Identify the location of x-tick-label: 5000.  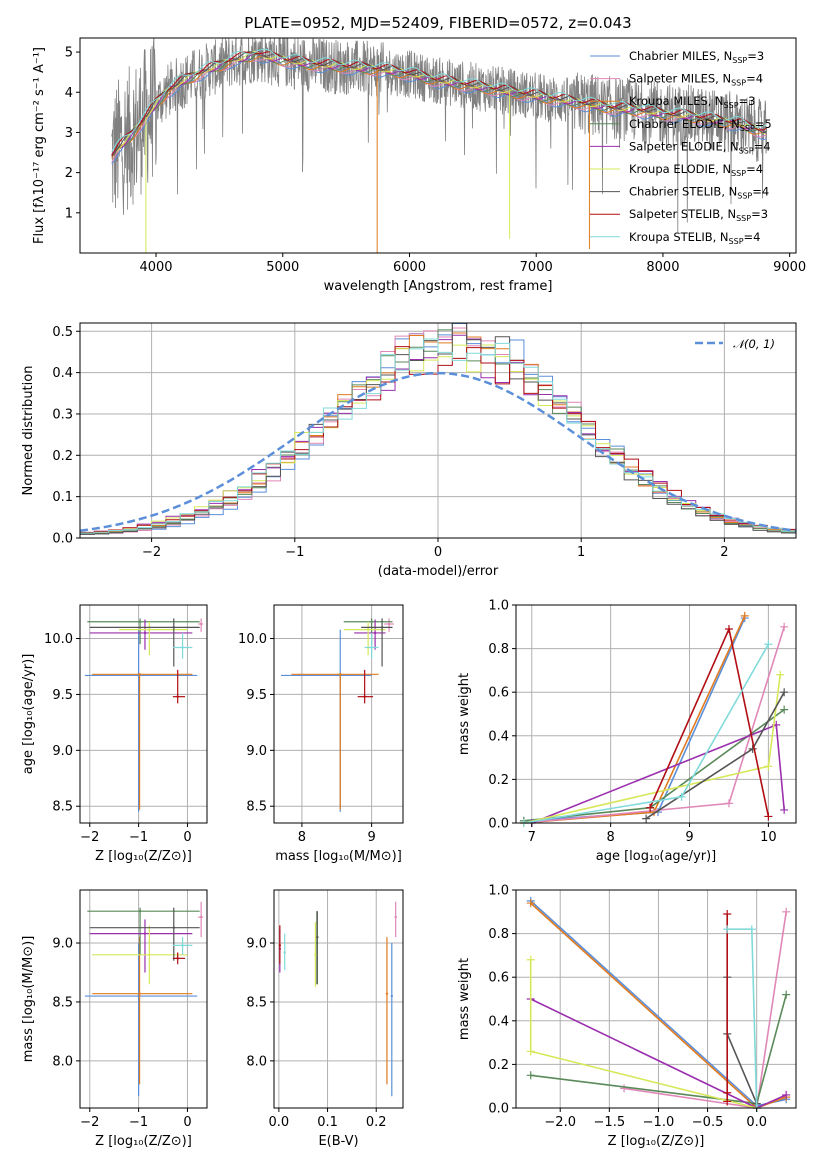
(282, 267).